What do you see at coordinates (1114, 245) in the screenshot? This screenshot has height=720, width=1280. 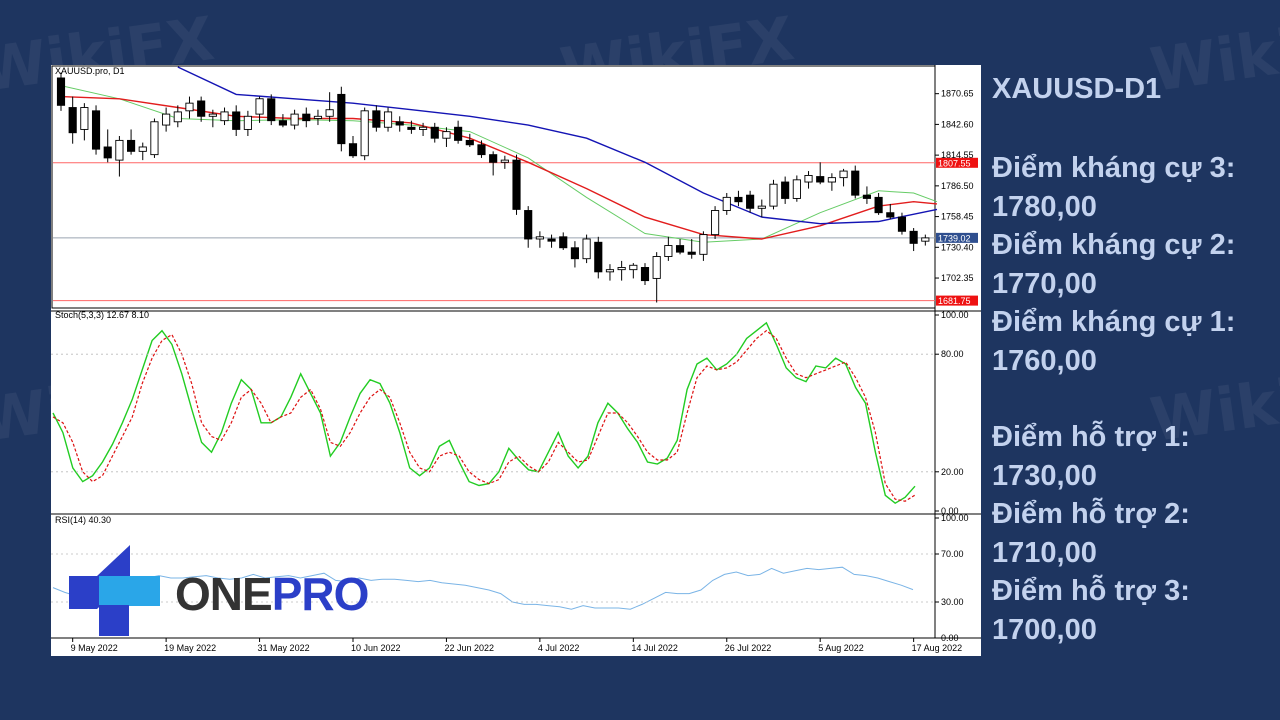 I see `resistance-2-label: Điểm kháng cự 2:` at bounding box center [1114, 245].